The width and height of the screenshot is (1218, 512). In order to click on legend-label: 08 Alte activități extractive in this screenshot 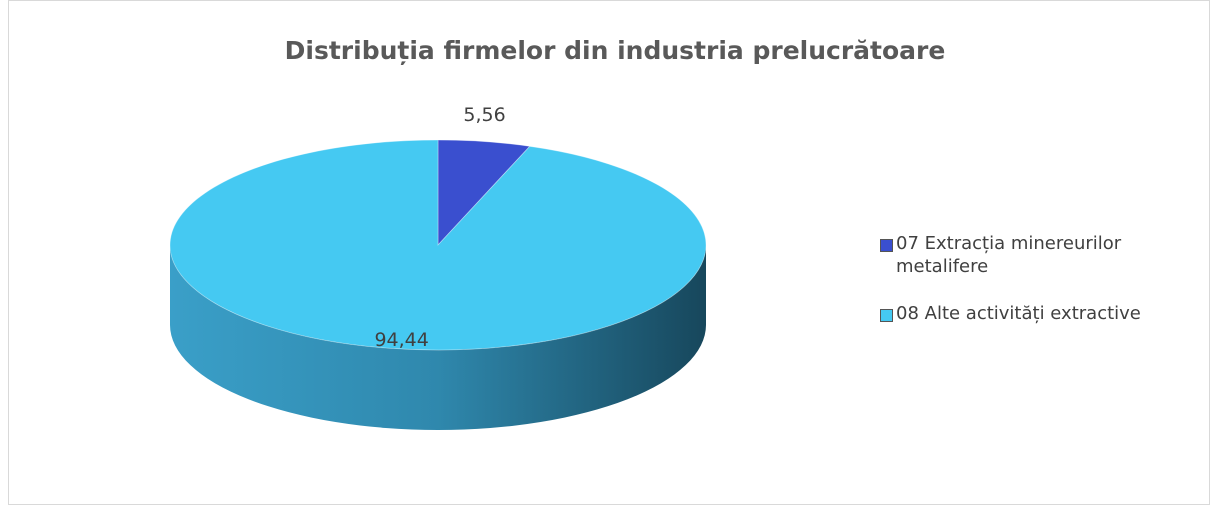, I will do `click(1018, 313)`.